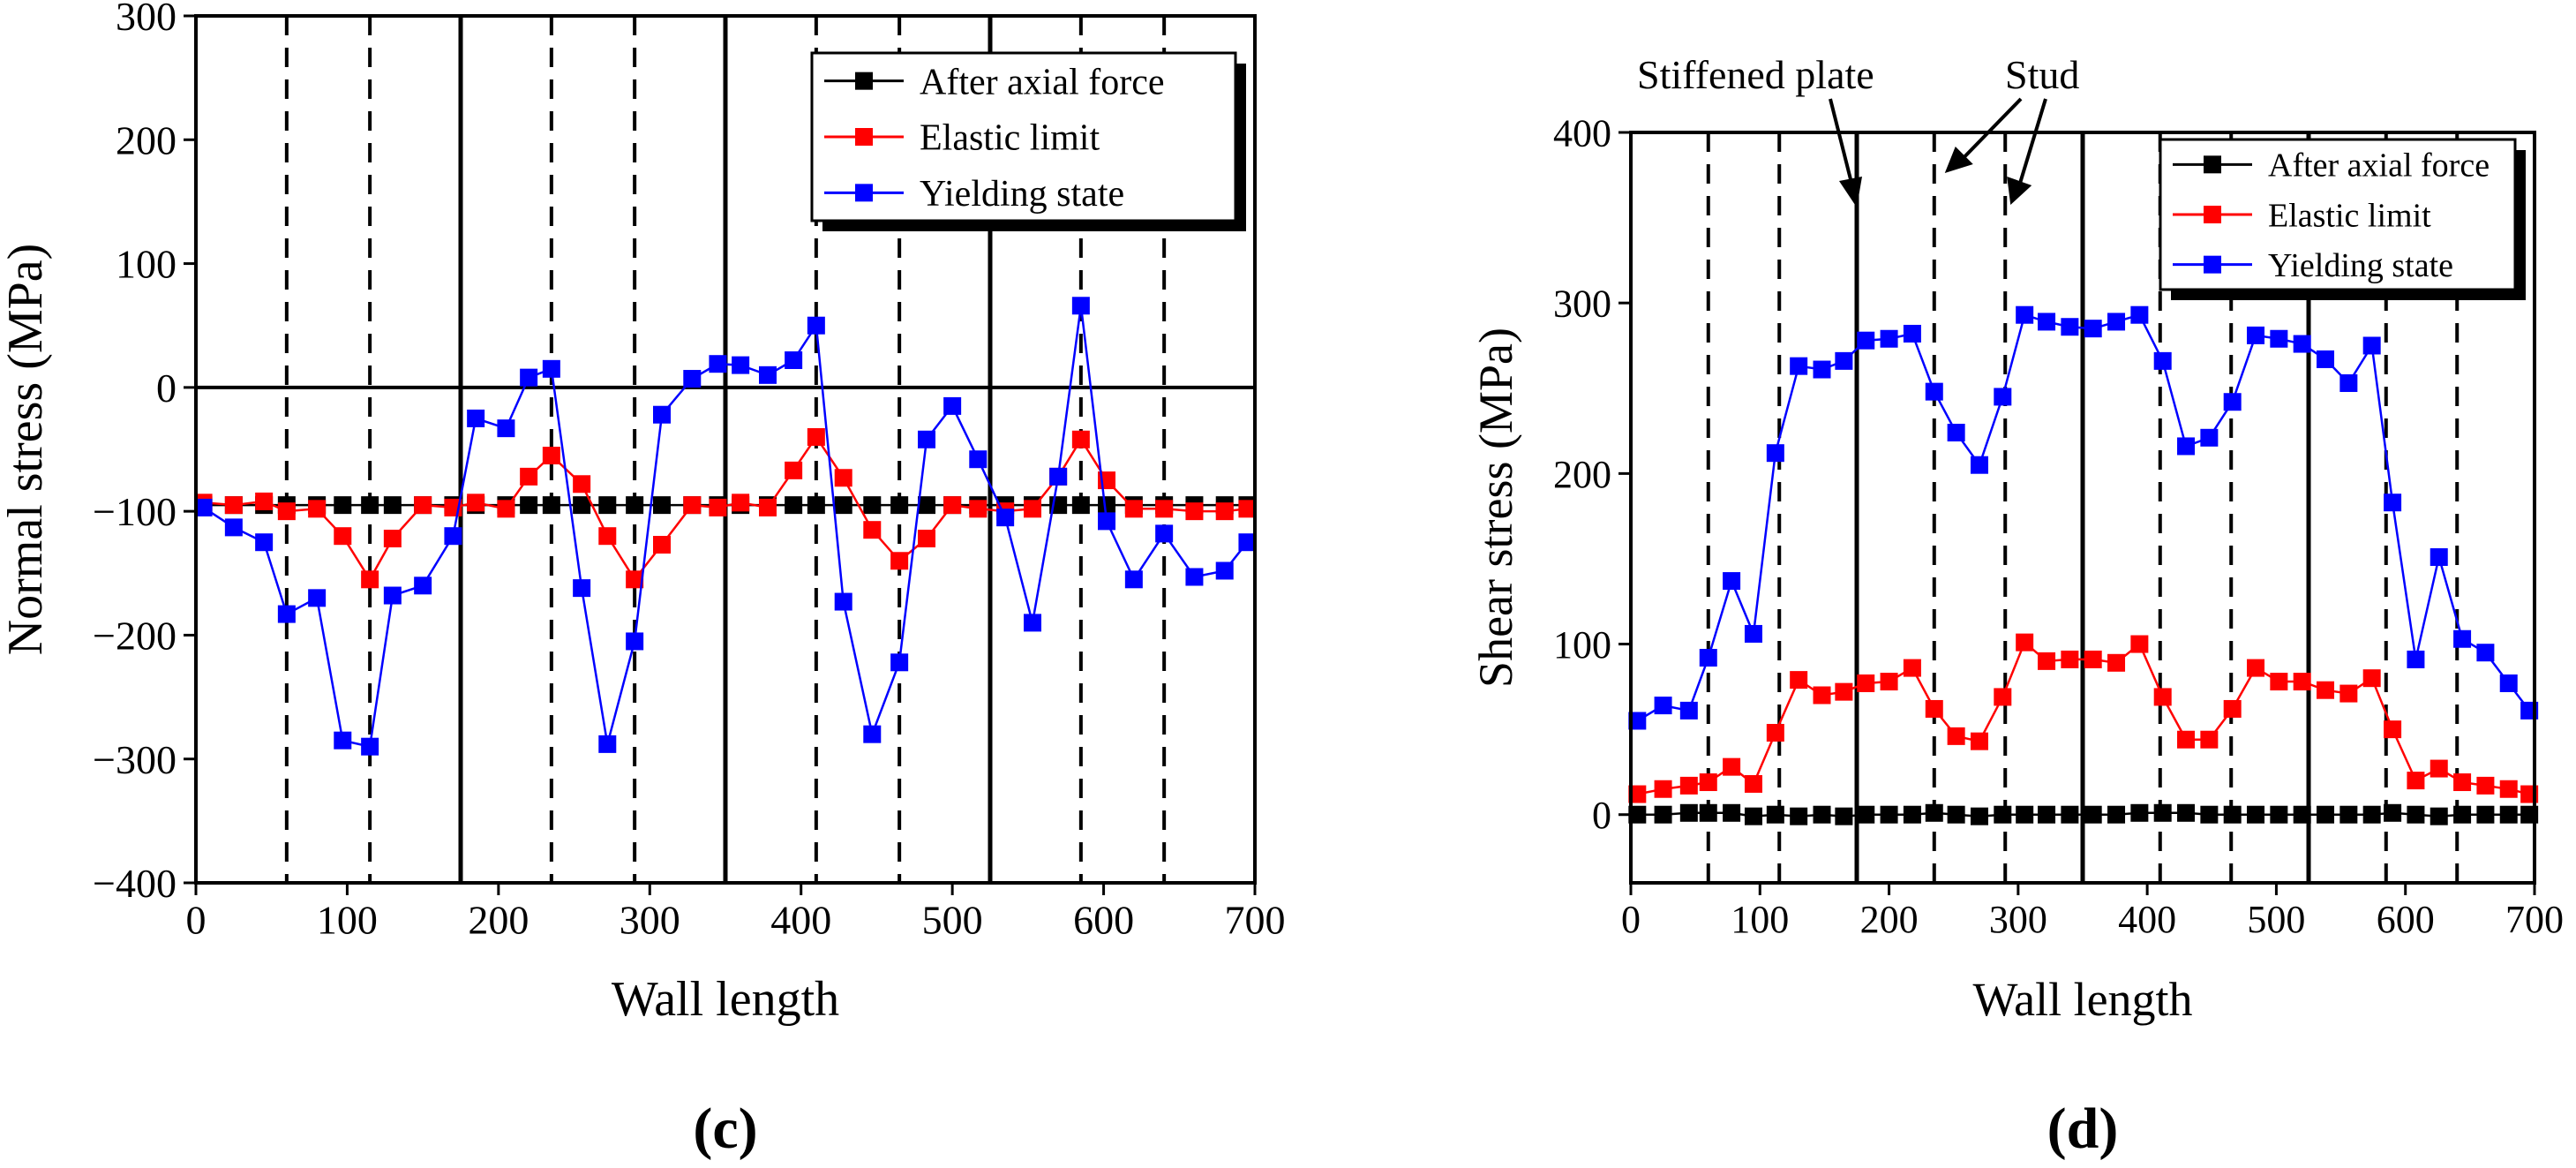 Image resolution: width=2576 pixels, height=1168 pixels. Describe the element at coordinates (1601, 815) in the screenshot. I see `panel-d-y-tick-label: 0` at that location.